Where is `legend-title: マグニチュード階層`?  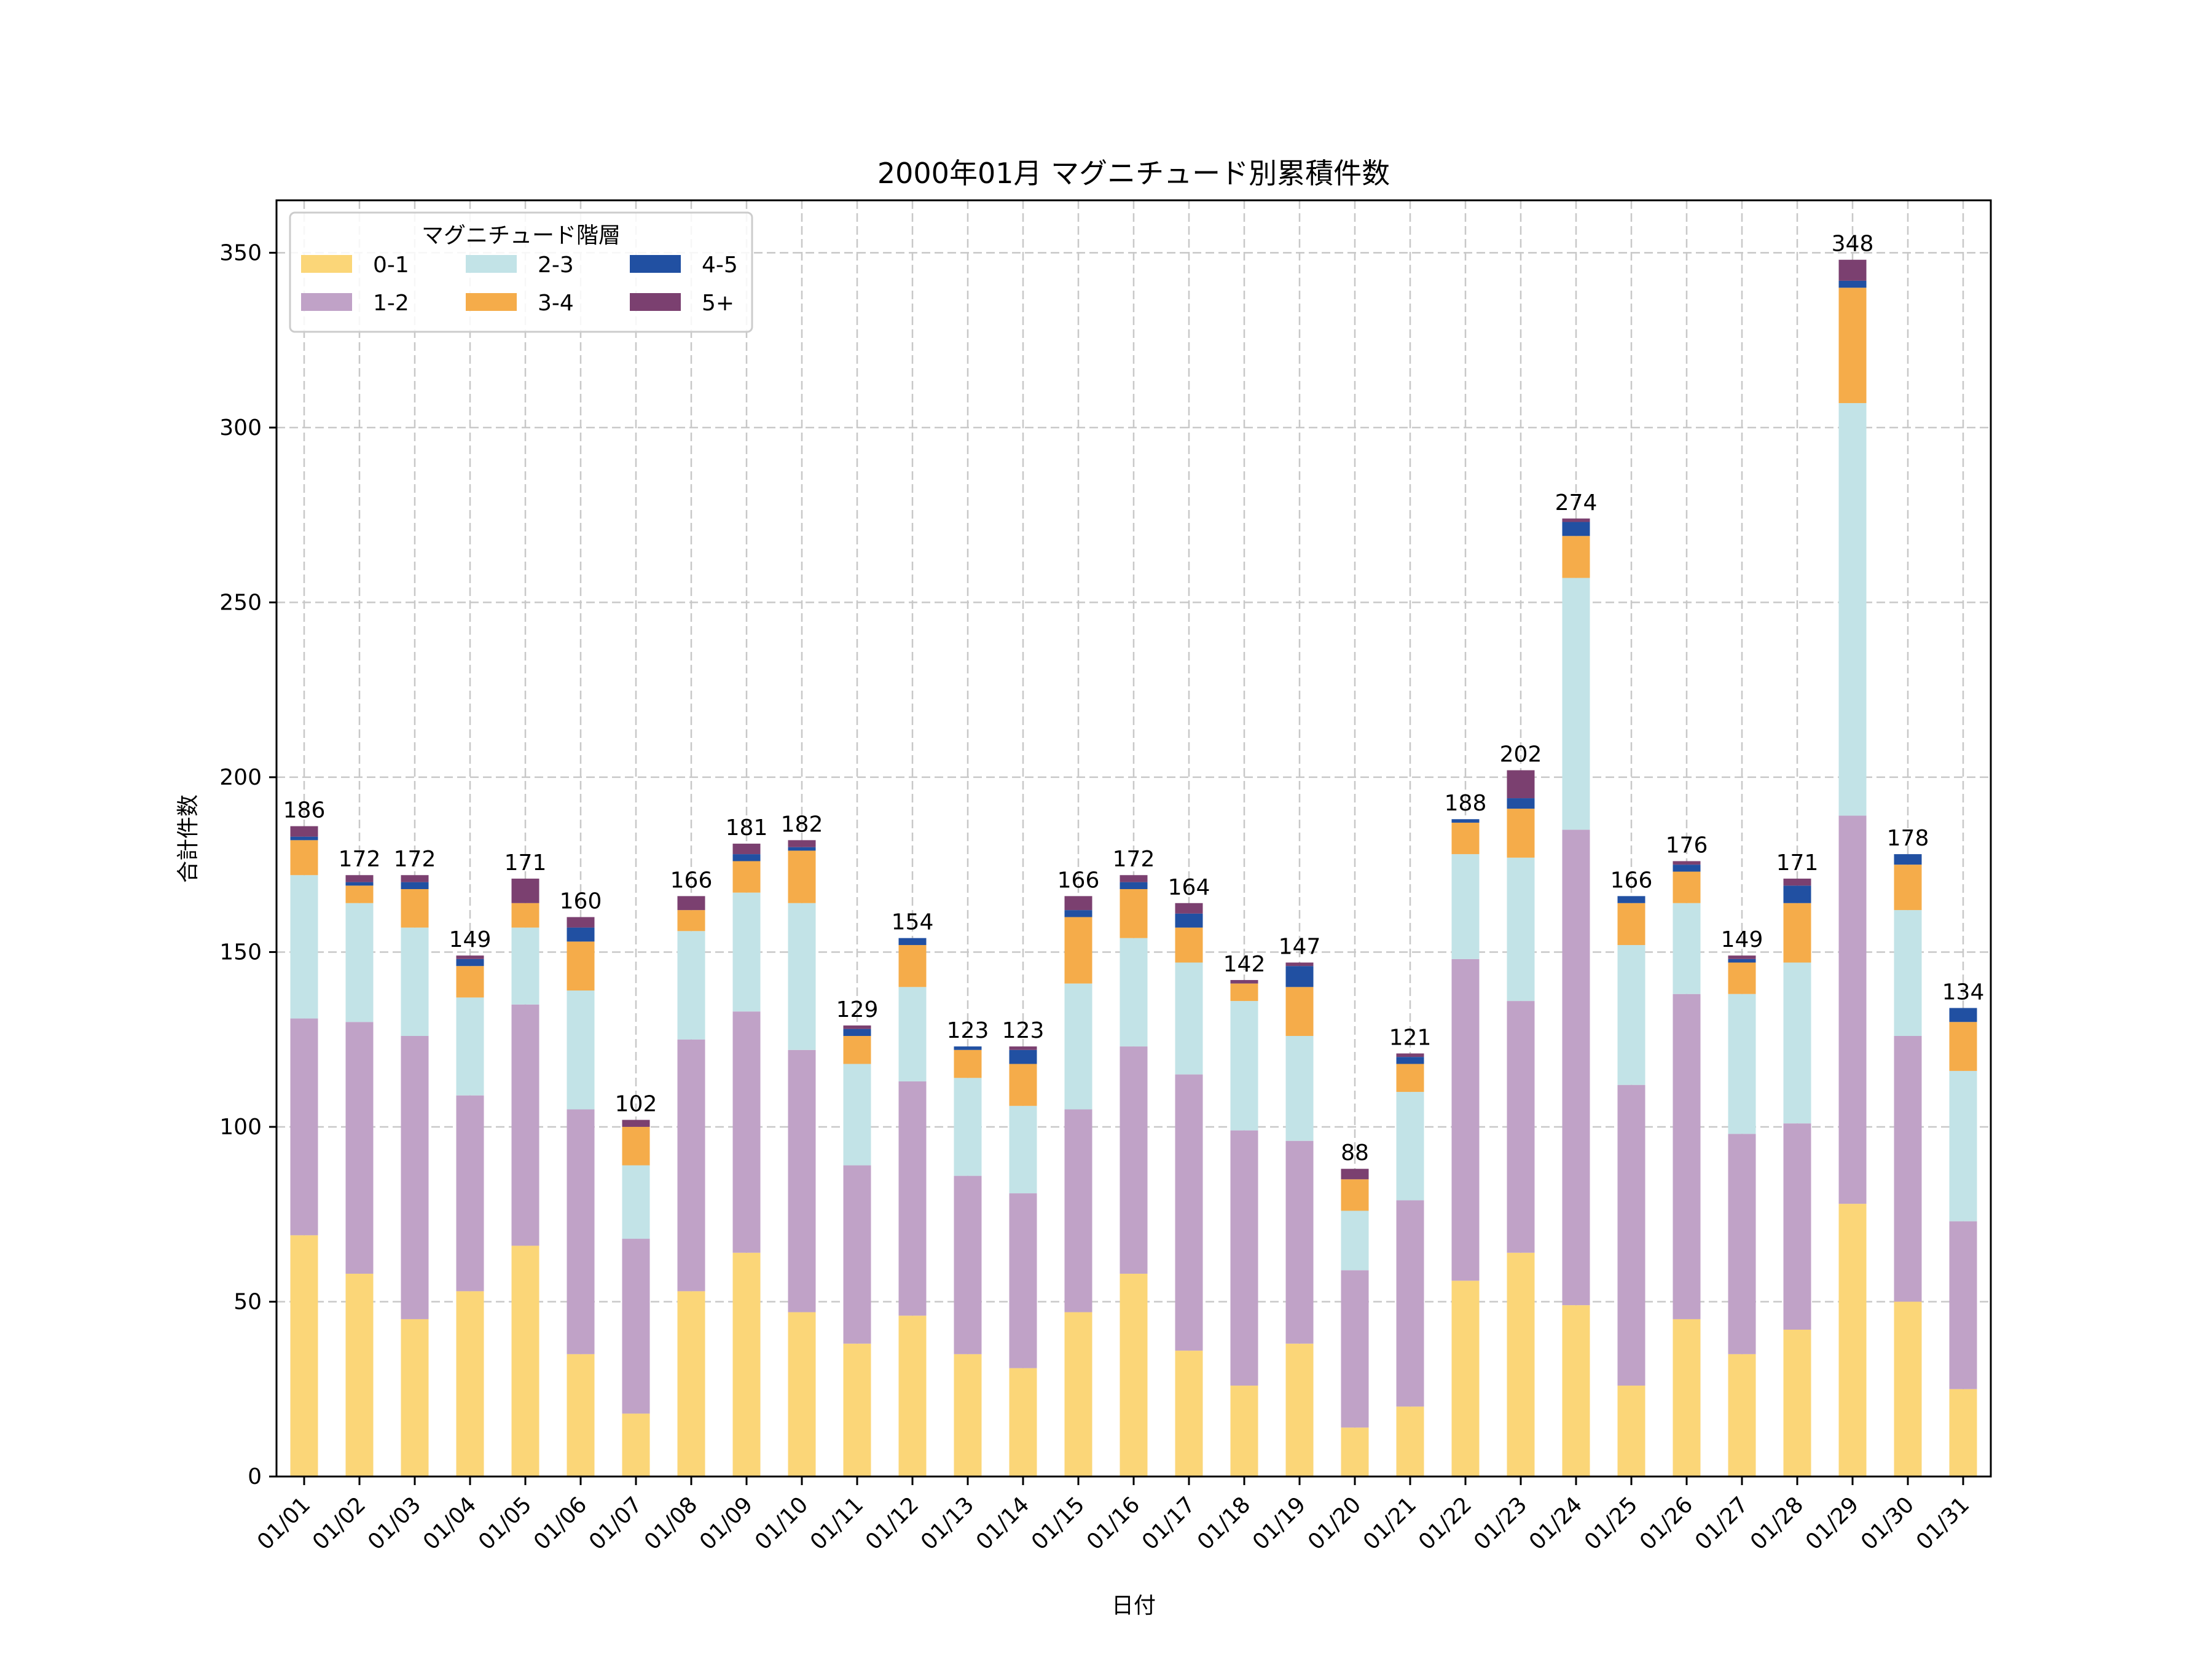
legend-title: マグニチュード階層 is located at coordinates (521, 235).